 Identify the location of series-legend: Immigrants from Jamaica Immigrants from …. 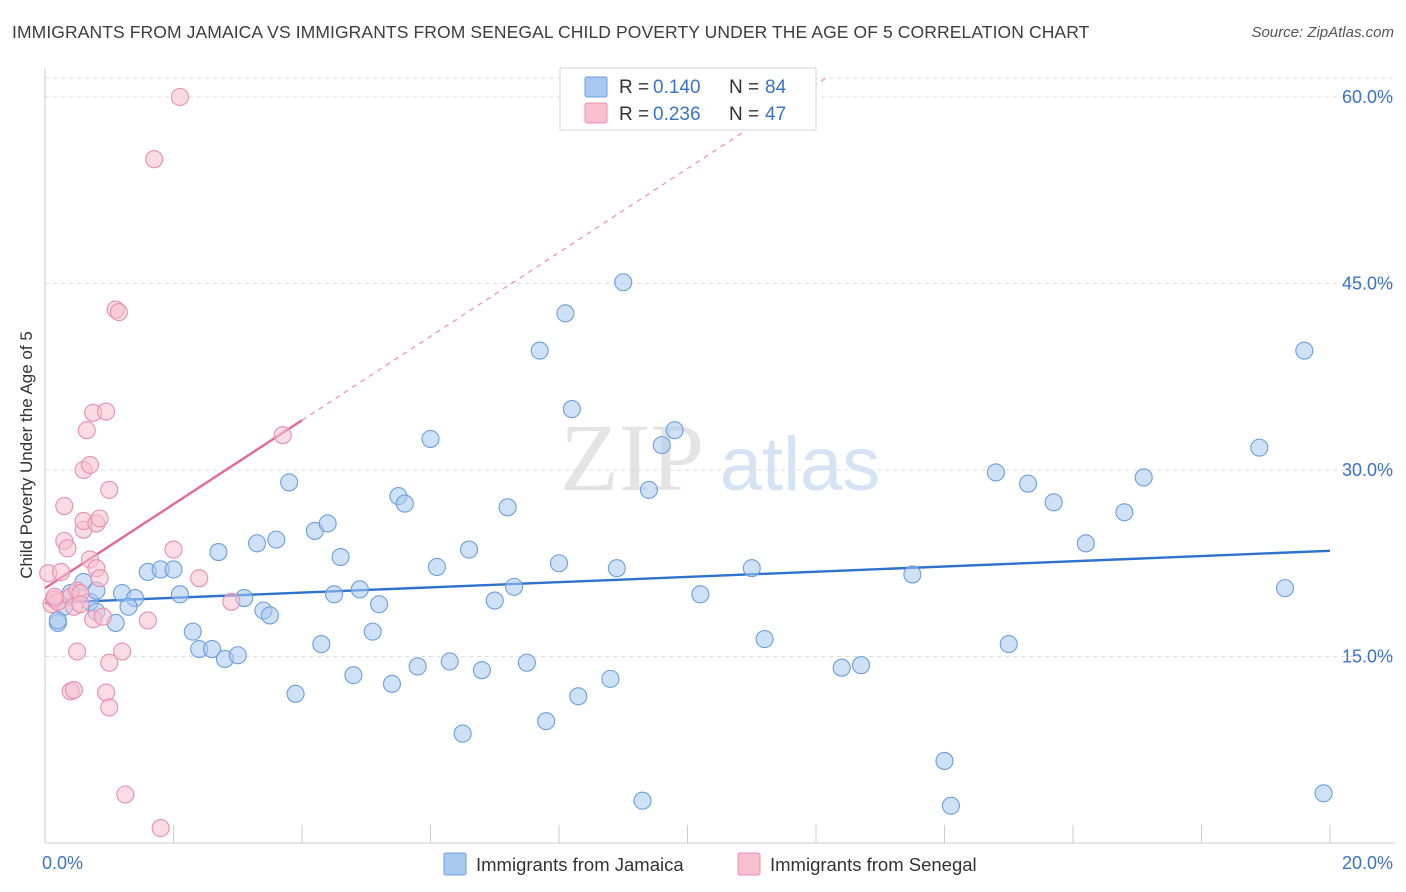
(710, 864).